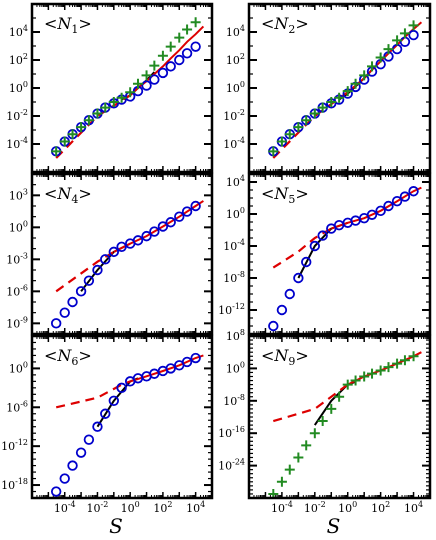 This screenshot has width=436, height=540. What do you see at coordinates (68, 195) in the screenshot?
I see `panel-title: <N4>` at bounding box center [68, 195].